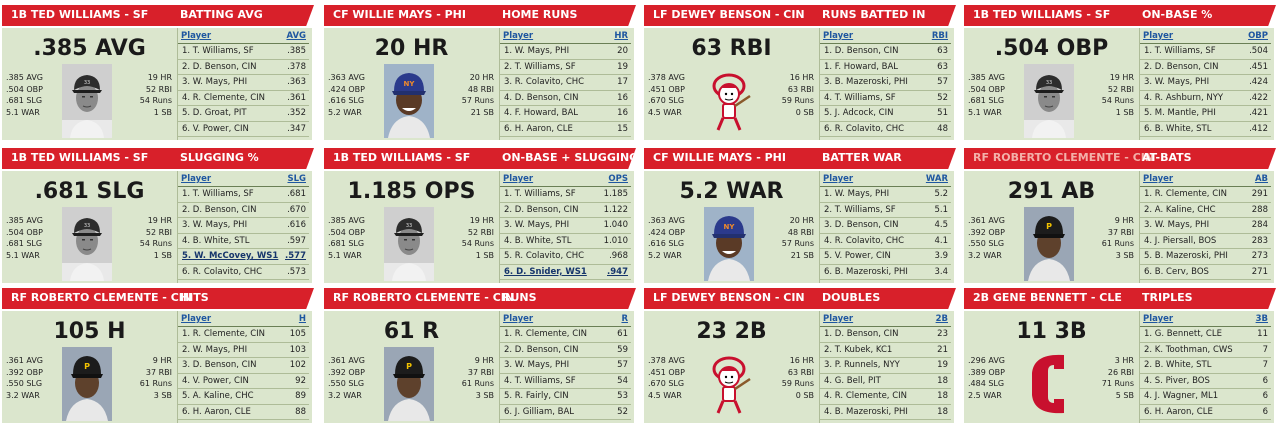 This screenshot has width=1280, height=425. Describe the element at coordinates (536, 396) in the screenshot. I see `leader-name: 5. R. Fairly, CIN` at that location.